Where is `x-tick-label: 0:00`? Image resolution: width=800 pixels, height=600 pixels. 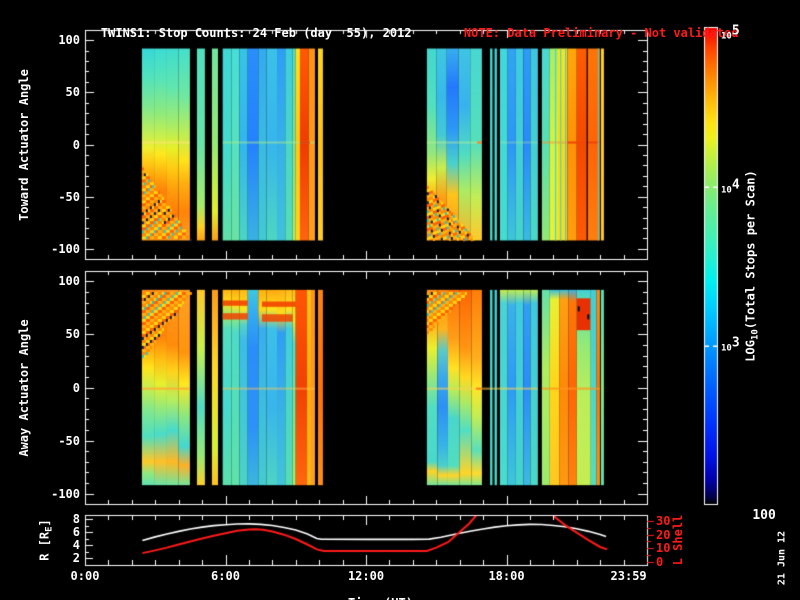 x-tick-label: 0:00 is located at coordinates (85, 576).